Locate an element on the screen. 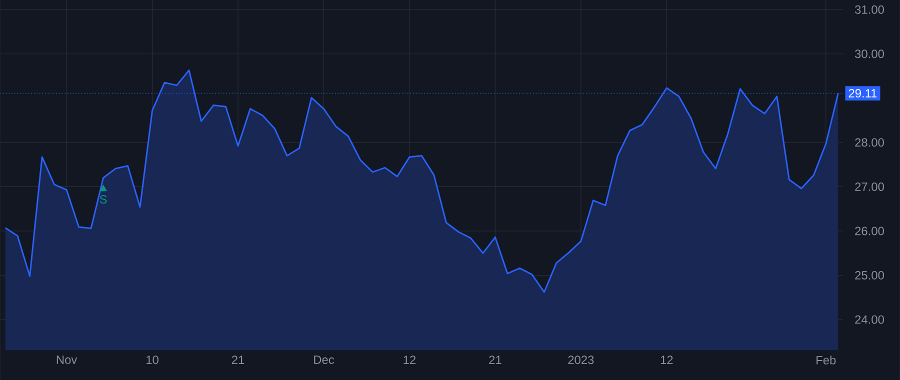  x-tick-label: 10 is located at coordinates (152, 360).